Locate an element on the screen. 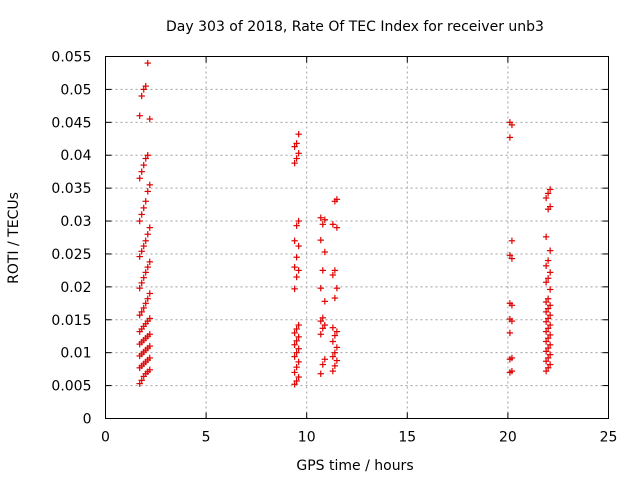 The width and height of the screenshot is (640, 480). y-tick-label: 0.015 is located at coordinates (71, 321).